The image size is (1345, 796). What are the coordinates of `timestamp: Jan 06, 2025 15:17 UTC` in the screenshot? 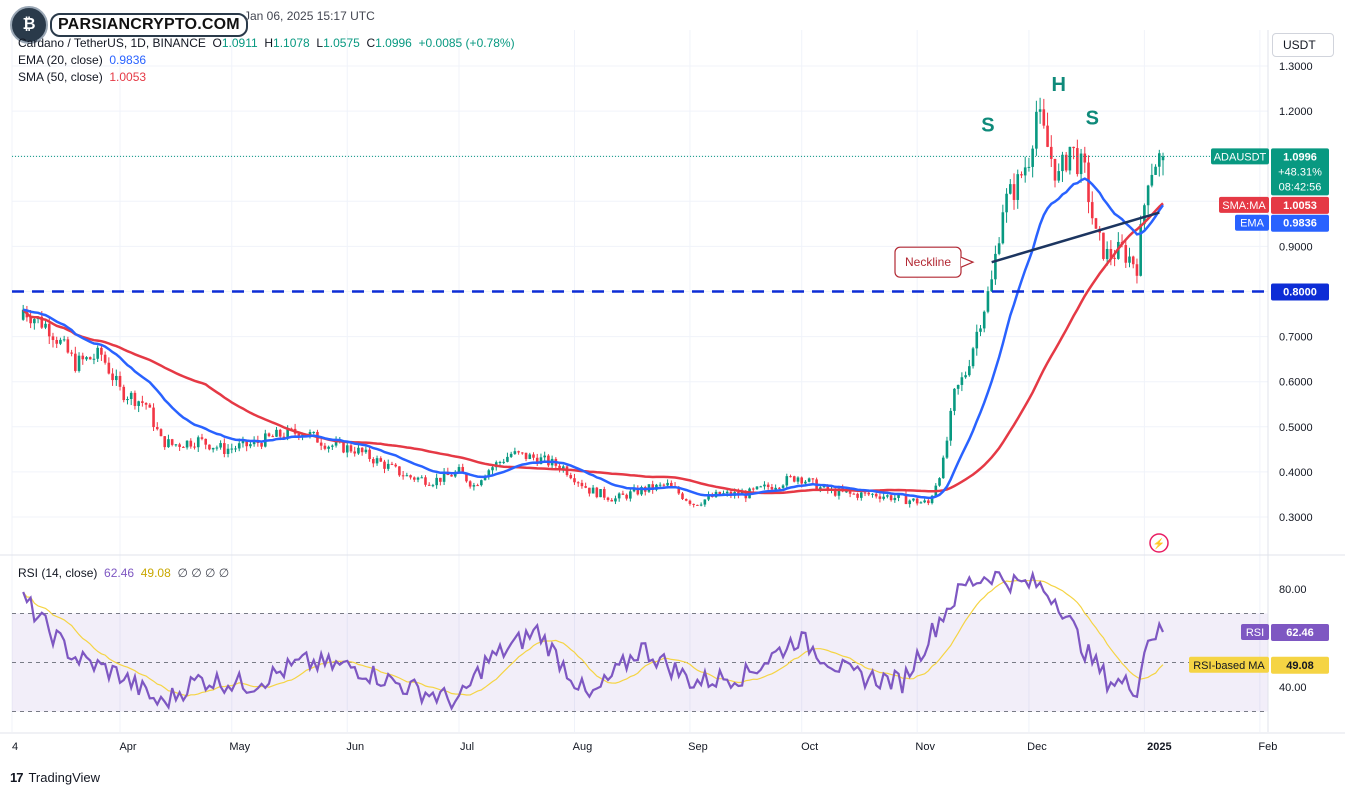 It's located at (309, 16).